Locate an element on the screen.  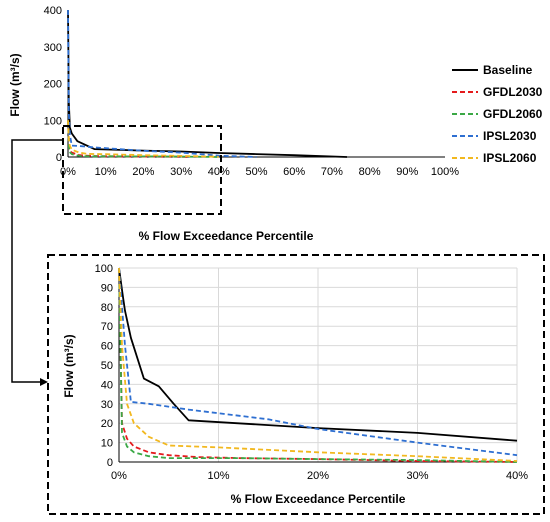
zoom-y-tick-80: 80 is located at coordinates (107, 308).